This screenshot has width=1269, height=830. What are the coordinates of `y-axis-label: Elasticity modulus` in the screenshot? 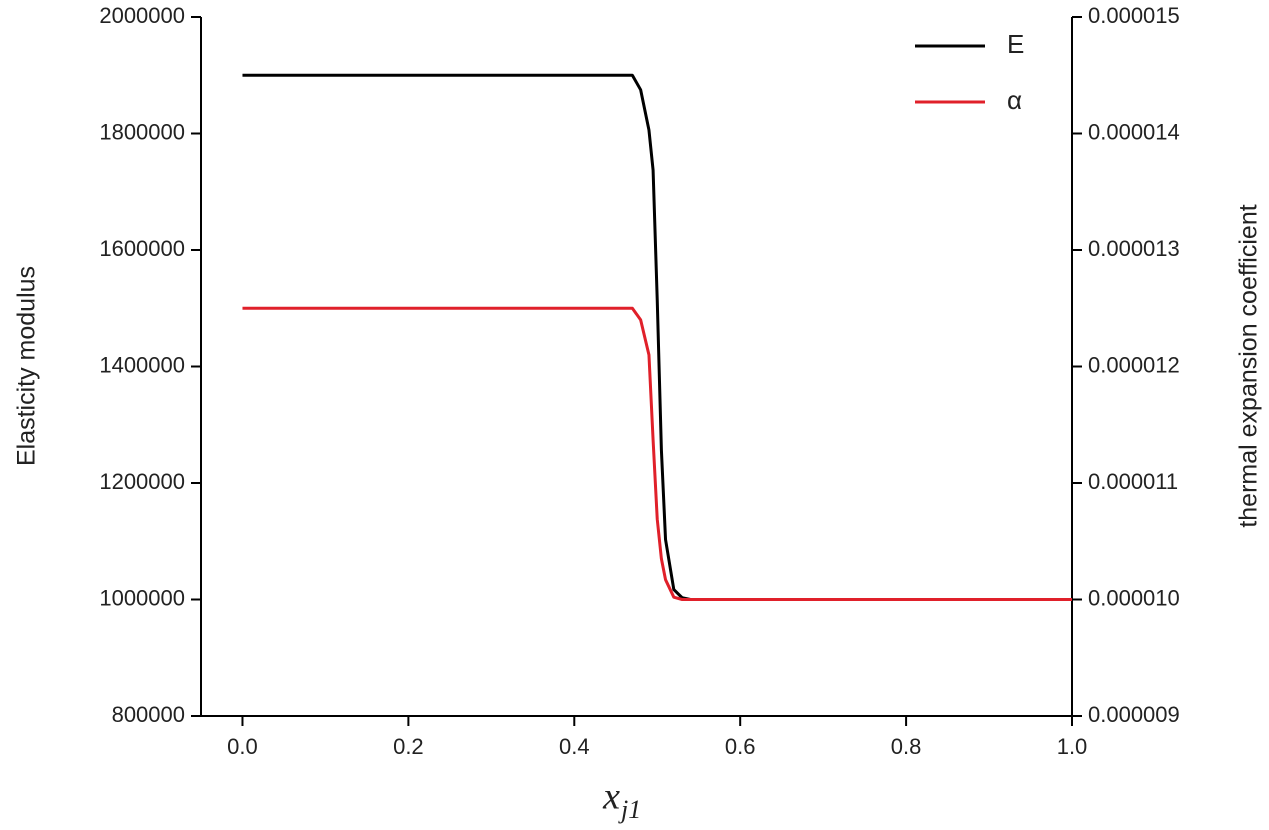 It's located at (27, 366).